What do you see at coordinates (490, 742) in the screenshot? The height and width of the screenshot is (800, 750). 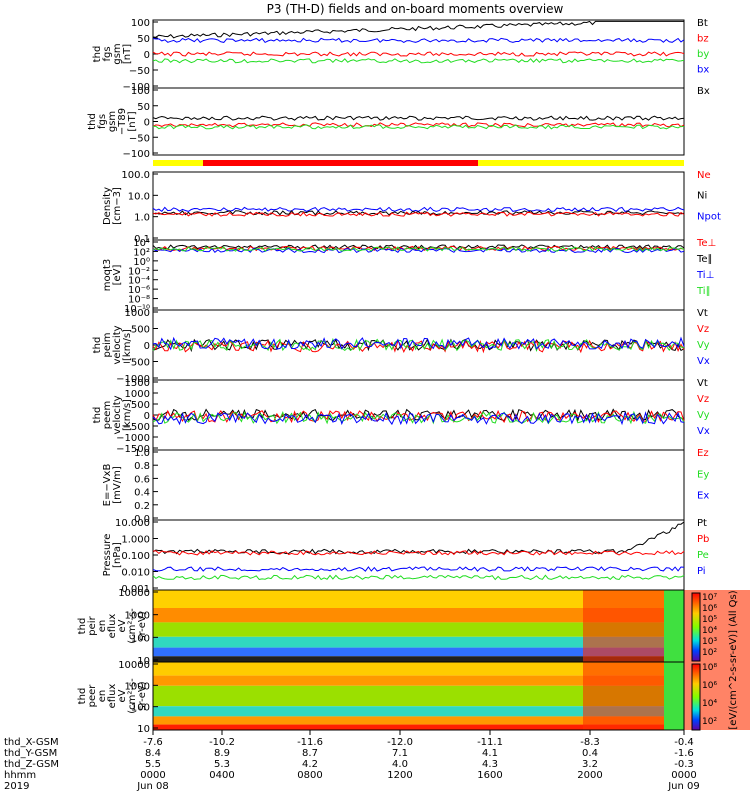 I see `xaxis-value: -11.1` at bounding box center [490, 742].